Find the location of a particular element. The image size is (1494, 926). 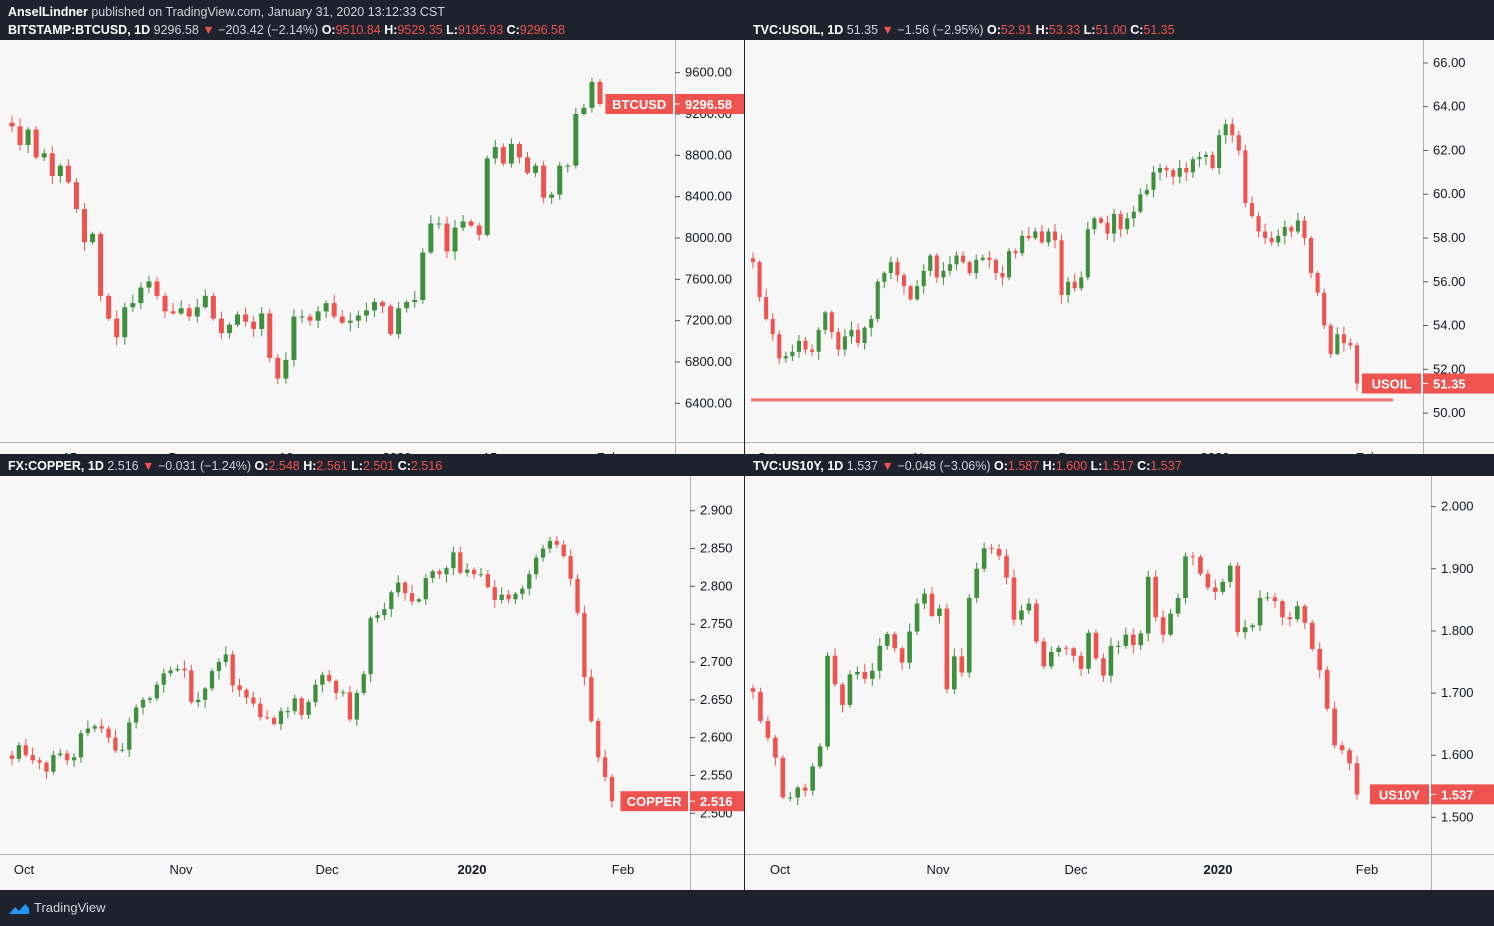

footer-brand: TradingView is located at coordinates (70, 907).